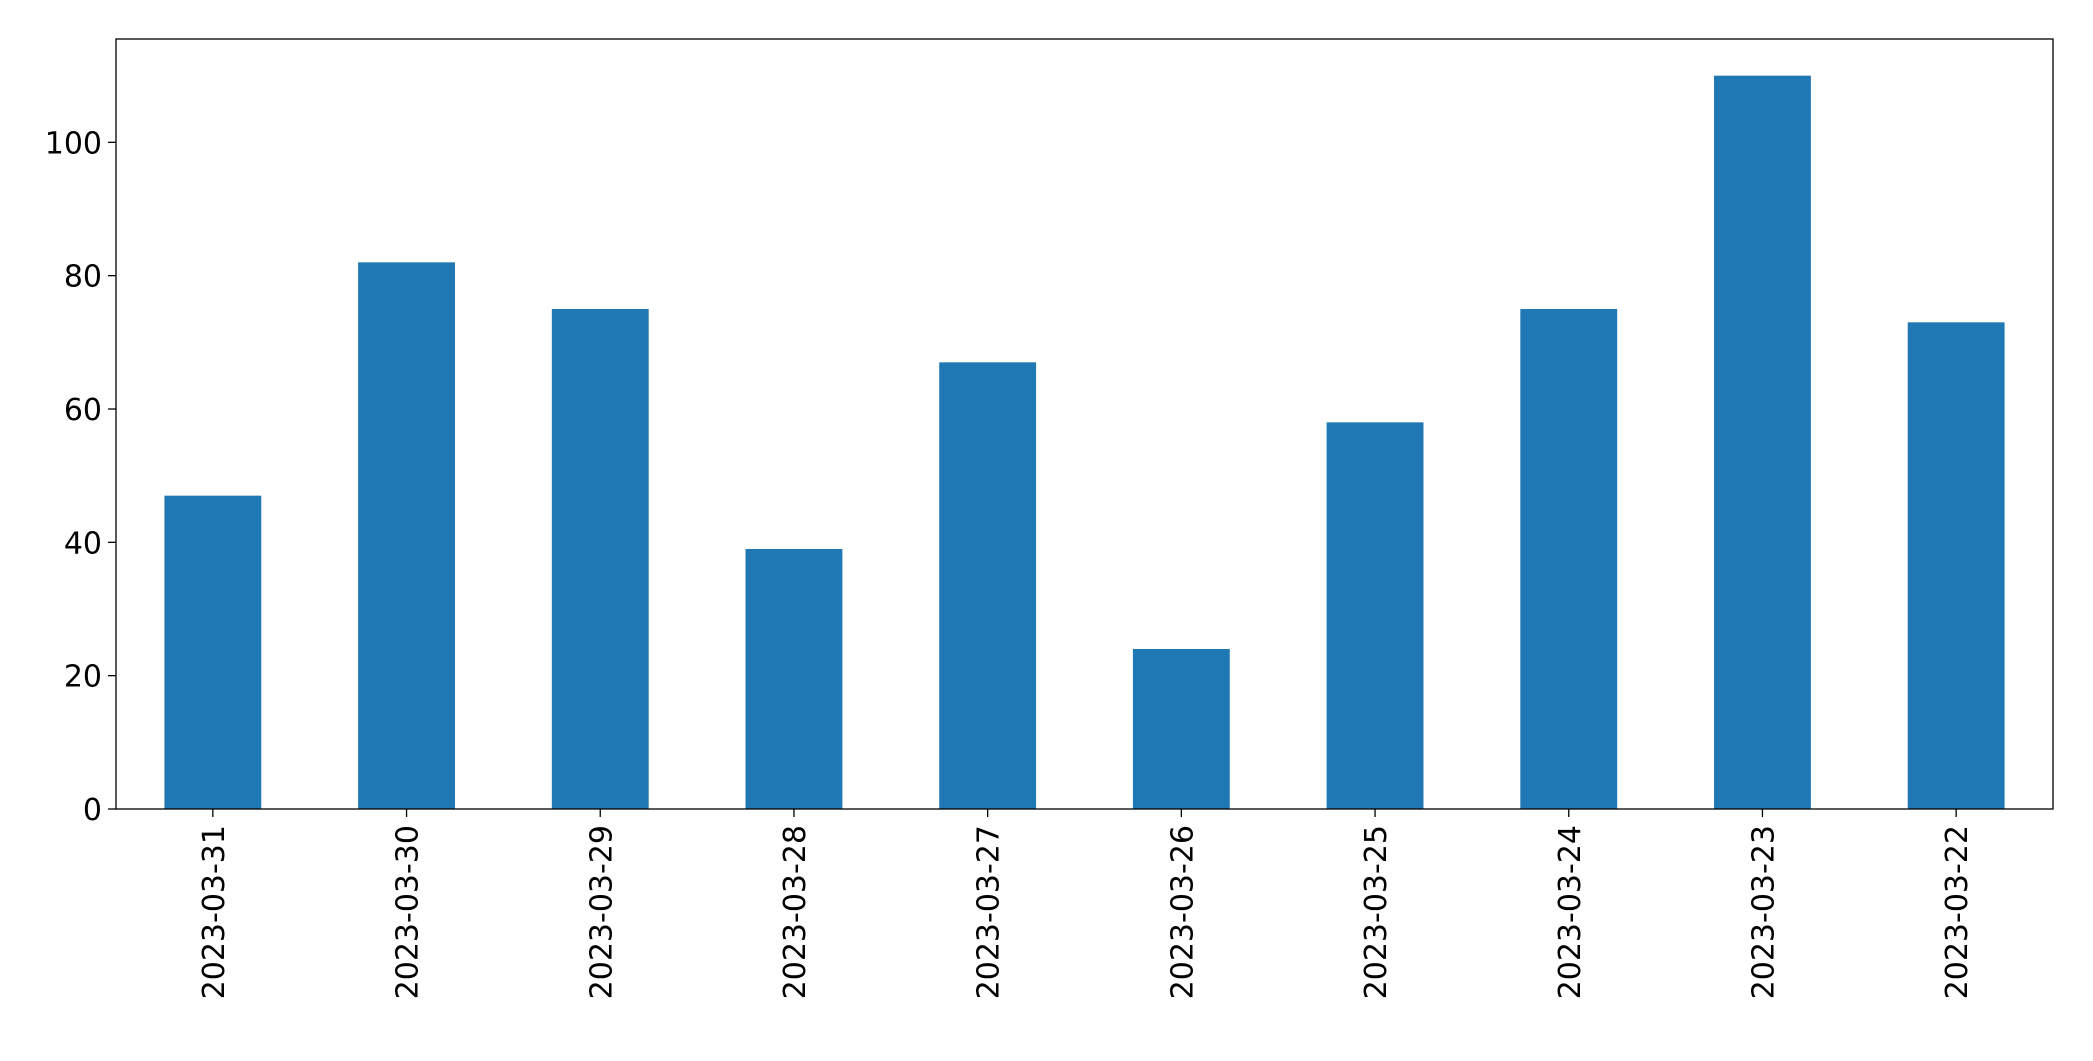 The width and height of the screenshot is (2093, 1061). Describe the element at coordinates (601, 912) in the screenshot. I see `x-tick-label: 2023-03-29` at that location.